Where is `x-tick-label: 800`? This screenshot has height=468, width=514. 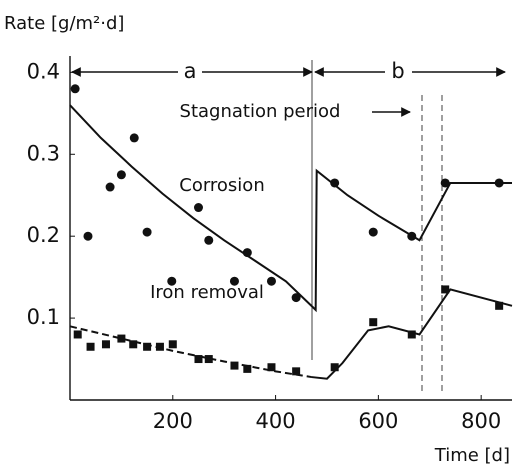
x-tick-label: 800 is located at coordinates (481, 421).